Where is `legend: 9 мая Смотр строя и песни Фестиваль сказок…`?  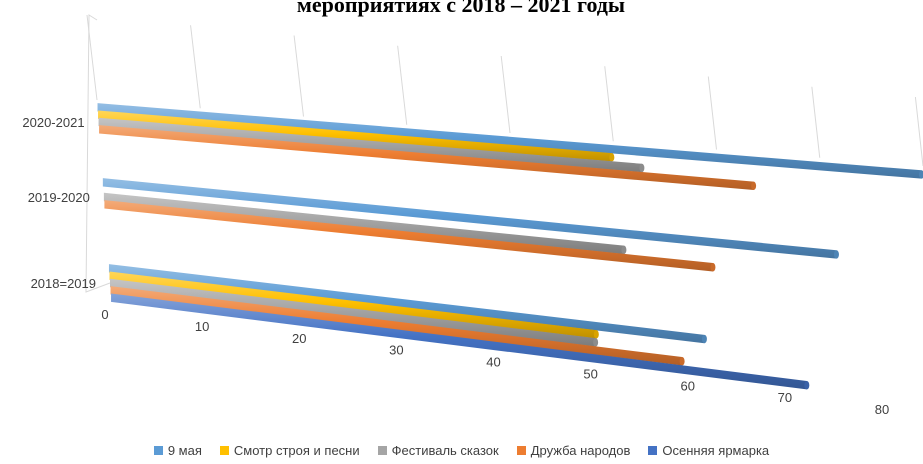
legend: 9 мая Смотр строя и песни Фестиваль сказок… is located at coordinates (461, 450).